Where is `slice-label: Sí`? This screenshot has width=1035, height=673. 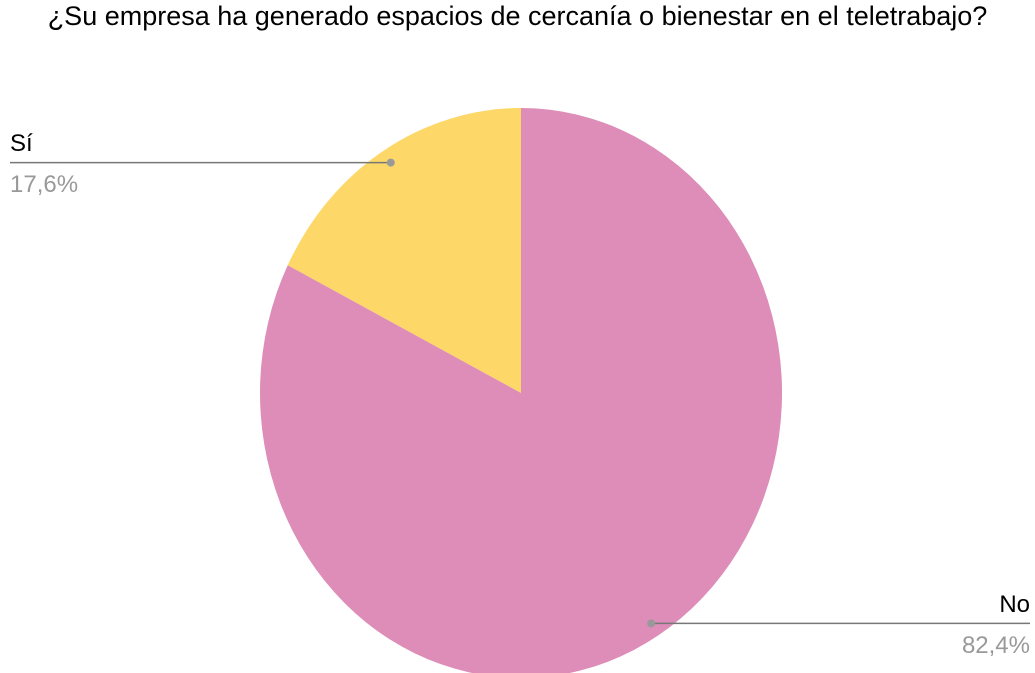
slice-label: Sí is located at coordinates (21, 143).